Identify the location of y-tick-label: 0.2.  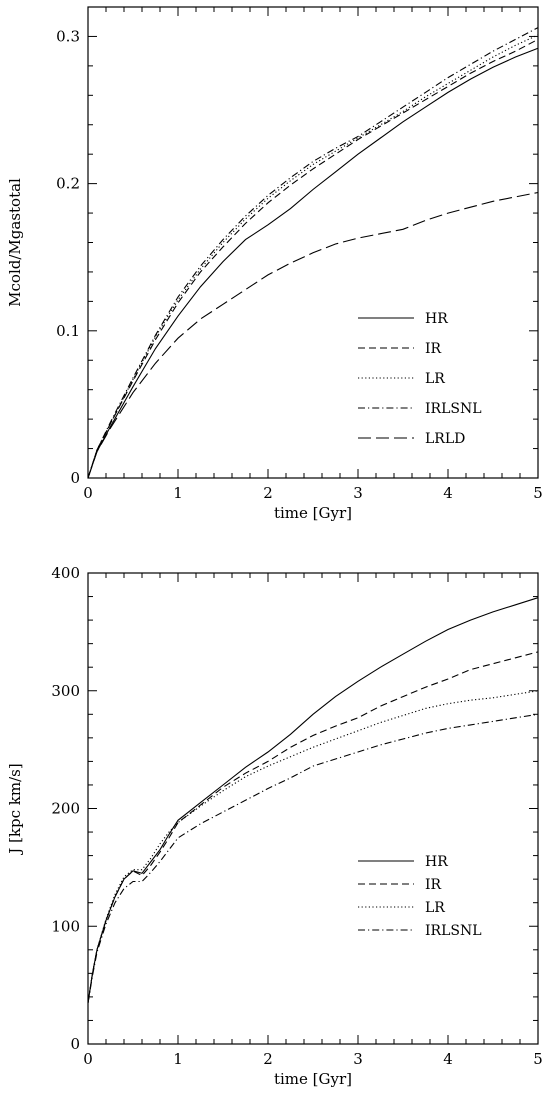
(68, 184).